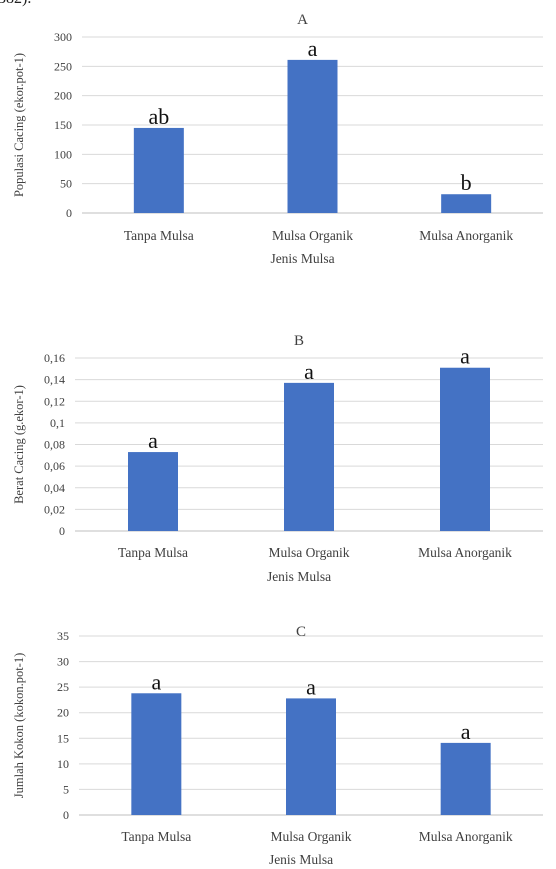 The height and width of the screenshot is (869, 556). What do you see at coordinates (54, 401) in the screenshot?
I see `y-tick-label: 0,12` at bounding box center [54, 401].